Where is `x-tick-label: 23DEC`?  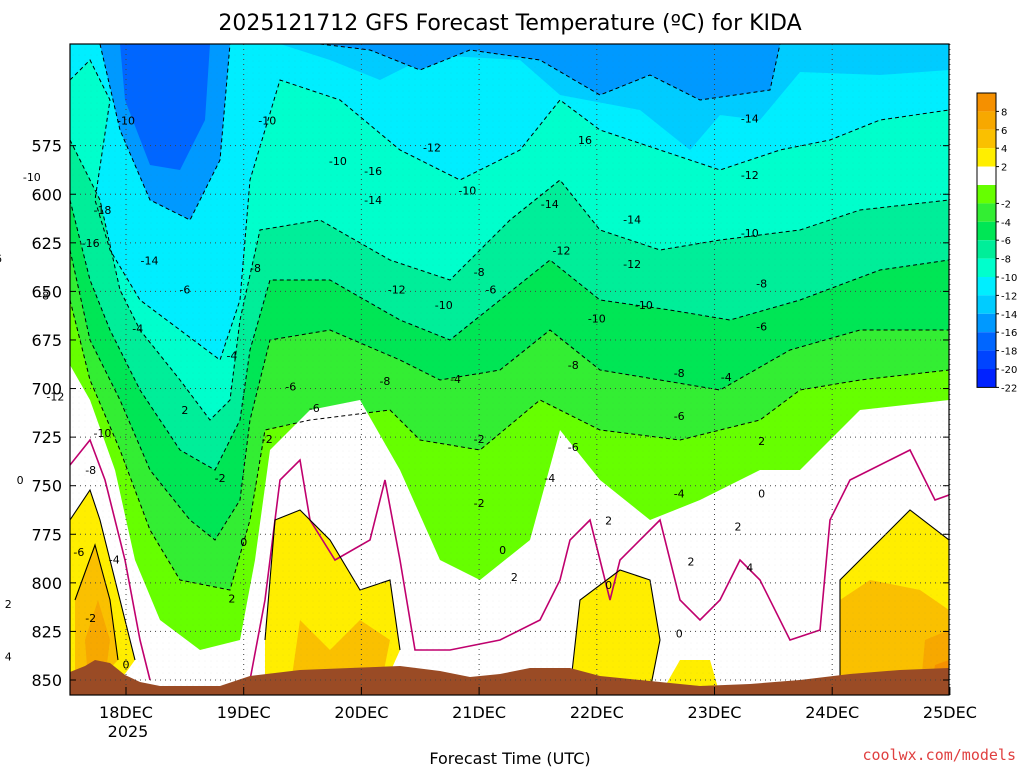
x-tick-label: 23DEC is located at coordinates (715, 712).